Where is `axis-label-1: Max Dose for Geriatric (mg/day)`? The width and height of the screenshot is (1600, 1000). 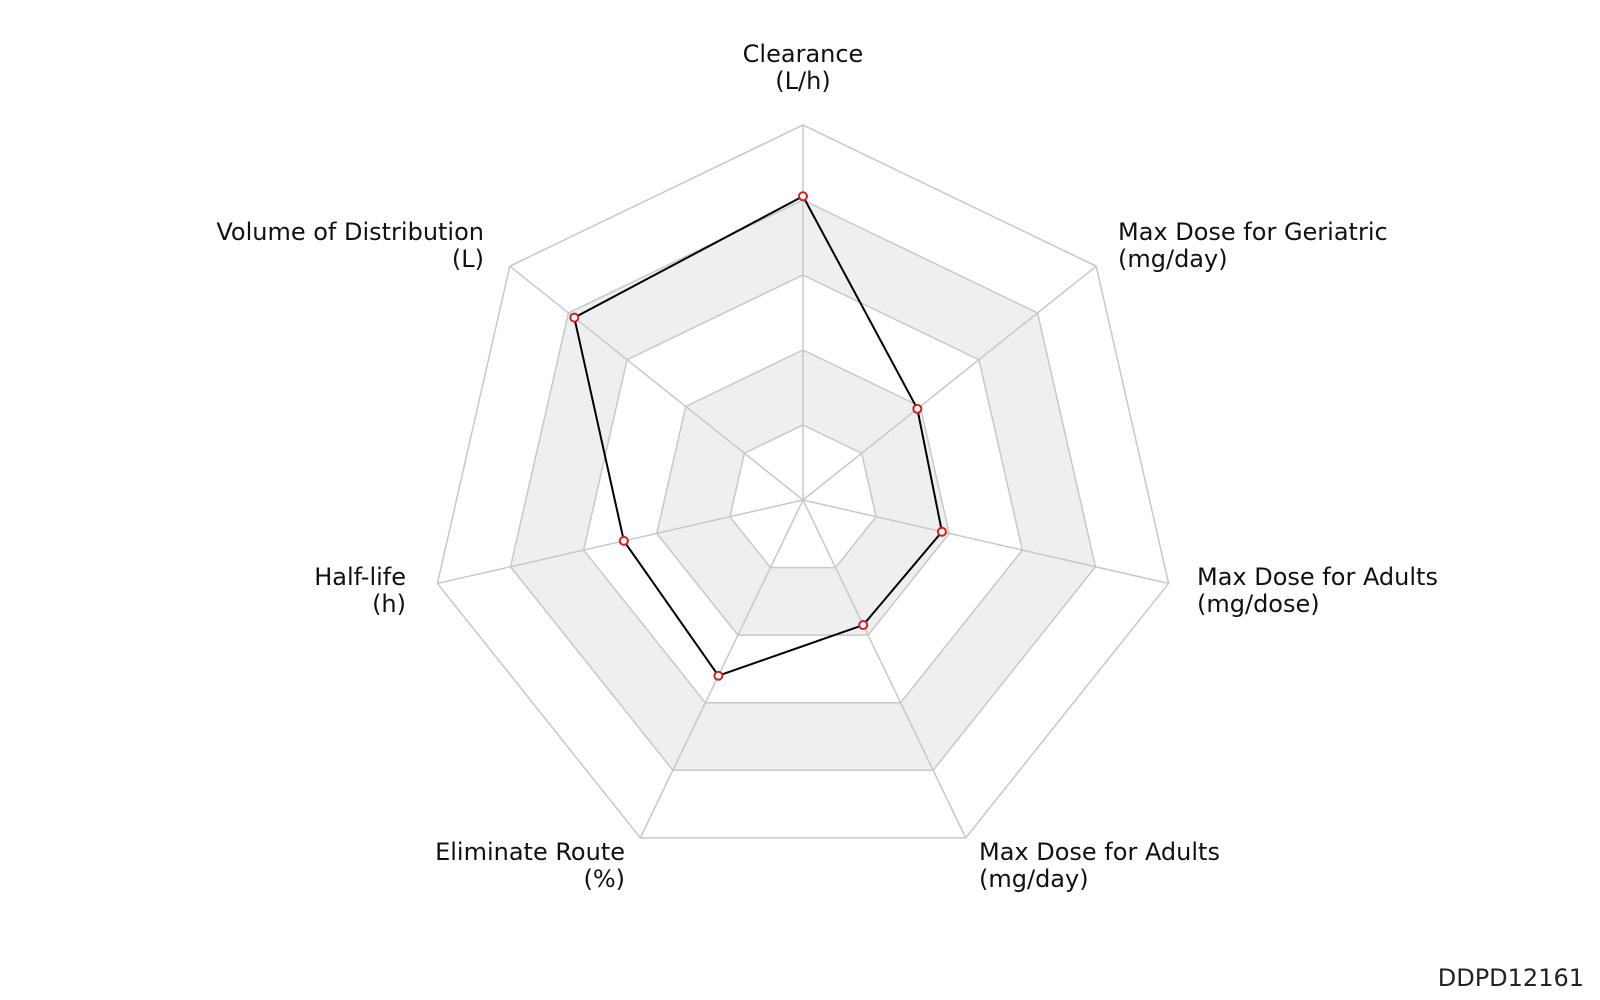
axis-label-1: Max Dose for Geriatric (mg/day) is located at coordinates (1253, 245).